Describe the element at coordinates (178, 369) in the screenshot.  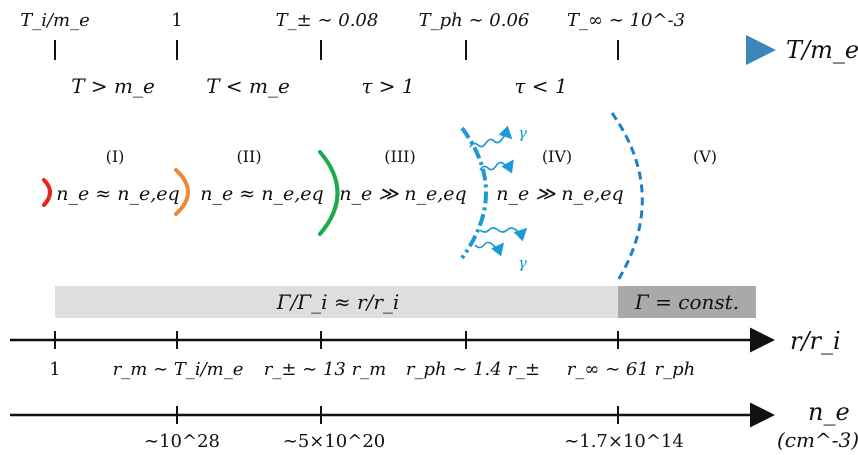
I see `r-tick-label-2: r_m ∼ T_i/m_e` at that location.